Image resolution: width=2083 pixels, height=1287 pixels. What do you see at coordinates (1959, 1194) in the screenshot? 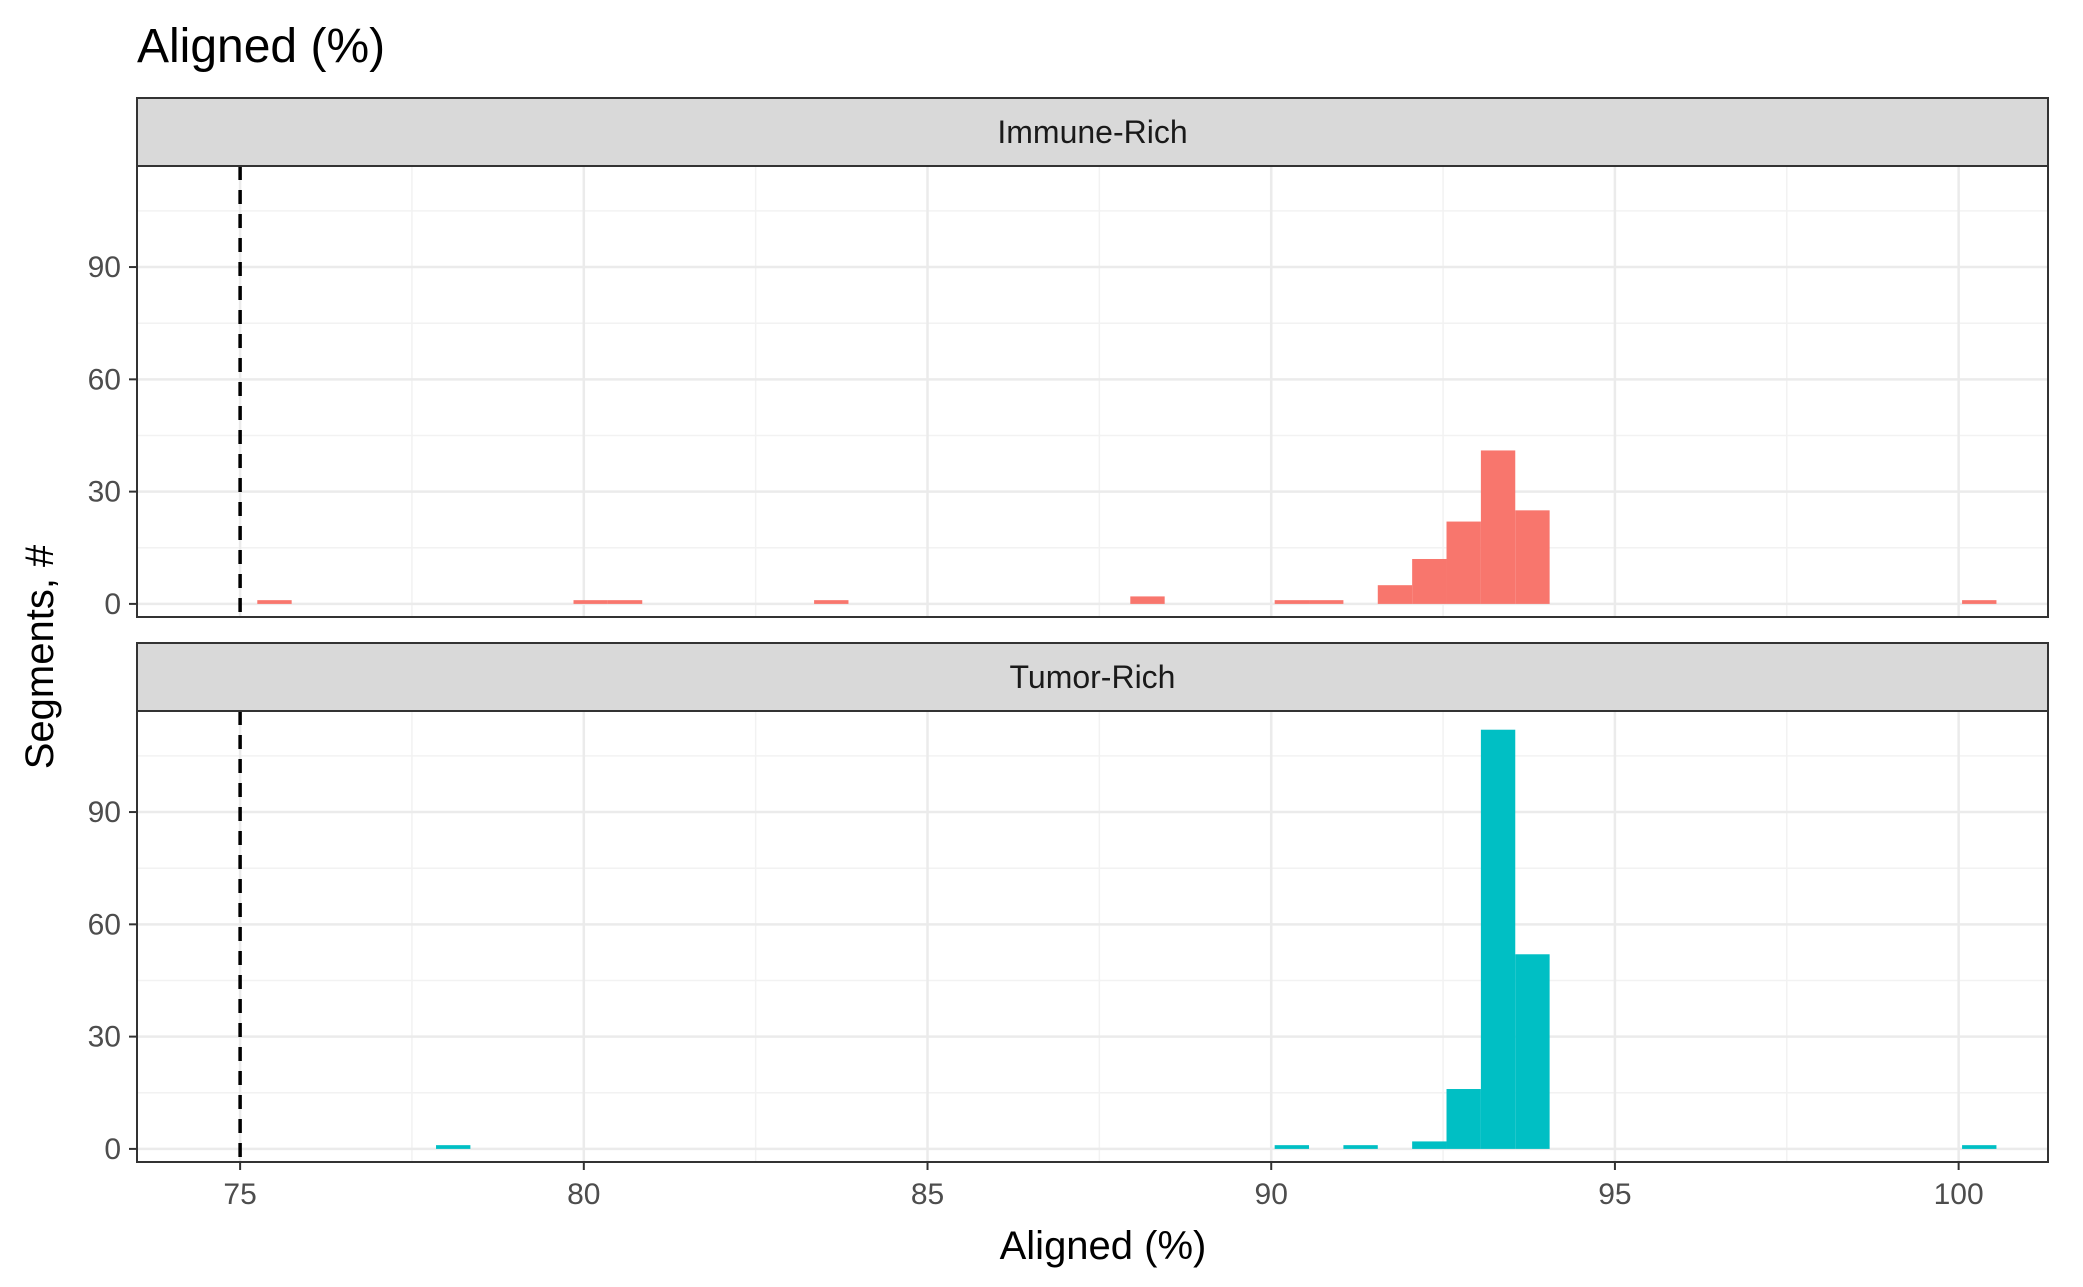
I see `x-tick-label: 100` at bounding box center [1959, 1194].